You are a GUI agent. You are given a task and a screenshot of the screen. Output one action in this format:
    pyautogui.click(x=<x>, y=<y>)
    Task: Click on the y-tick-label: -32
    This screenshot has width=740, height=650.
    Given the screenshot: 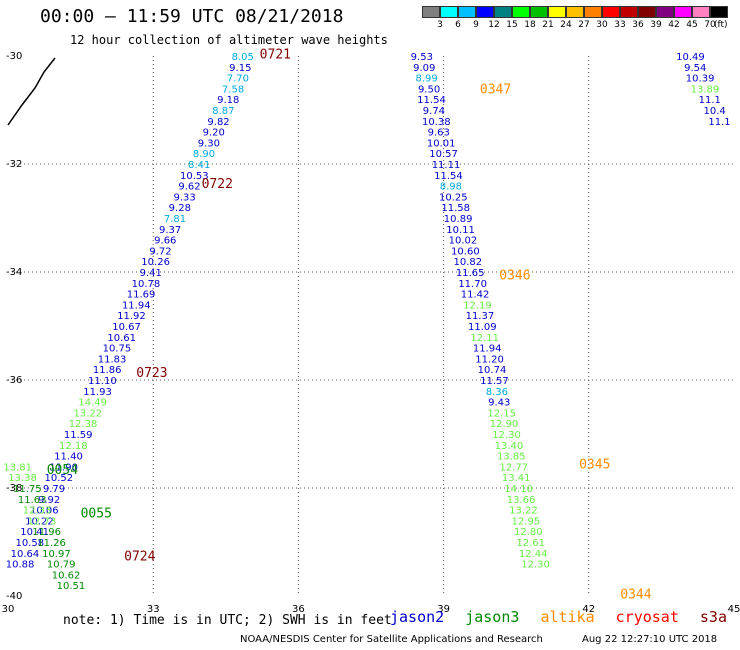 What is the action you would take?
    pyautogui.click(x=14, y=164)
    